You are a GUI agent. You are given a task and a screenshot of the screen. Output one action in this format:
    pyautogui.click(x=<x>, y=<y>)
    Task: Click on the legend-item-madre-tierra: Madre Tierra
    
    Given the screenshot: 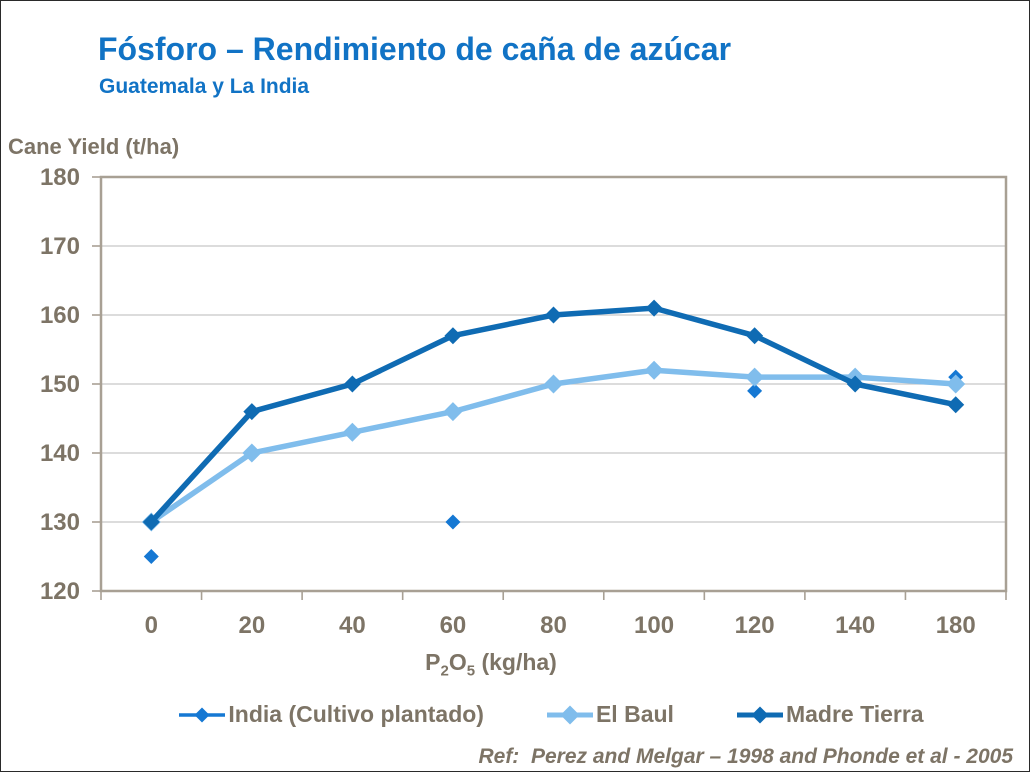 What is the action you would take?
    pyautogui.click(x=830, y=714)
    